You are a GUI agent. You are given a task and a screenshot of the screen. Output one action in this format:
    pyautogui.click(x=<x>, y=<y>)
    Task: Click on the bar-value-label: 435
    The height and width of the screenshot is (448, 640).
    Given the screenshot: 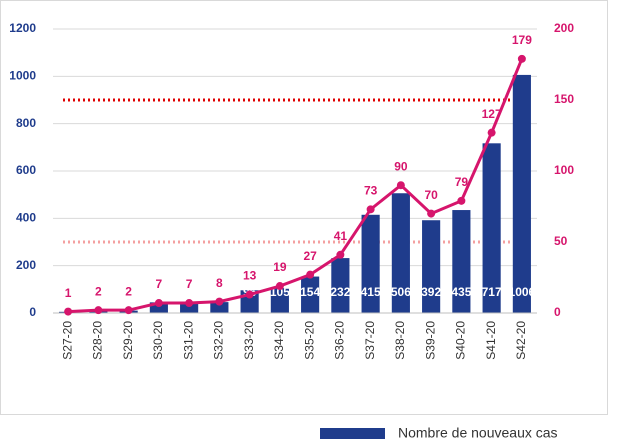 What is the action you would take?
    pyautogui.click(x=461, y=292)
    